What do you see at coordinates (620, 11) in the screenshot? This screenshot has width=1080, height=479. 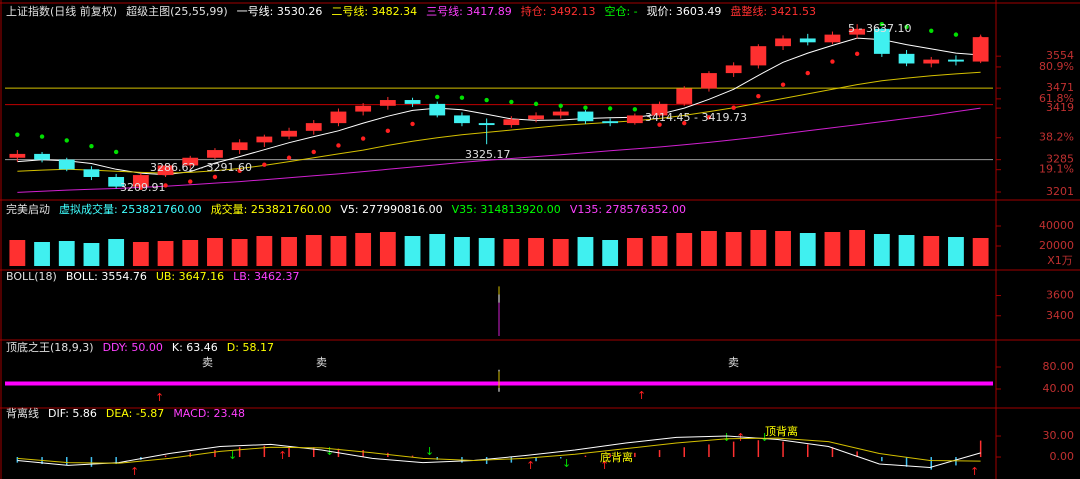 I see `header-item: 空仓: -` at bounding box center [620, 11].